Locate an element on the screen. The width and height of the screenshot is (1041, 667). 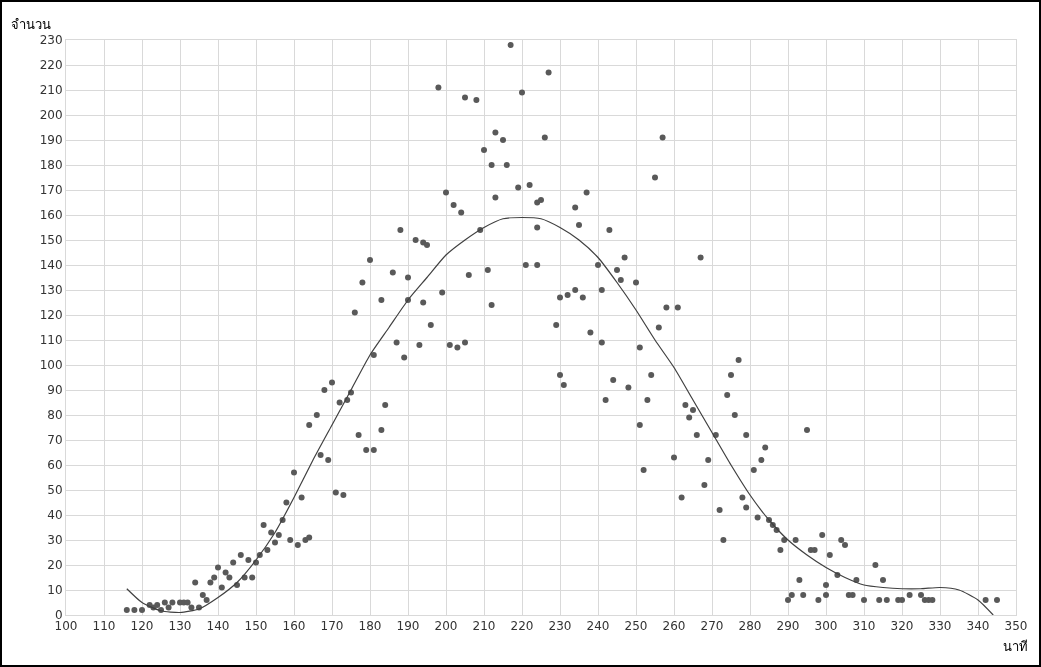
x-tick-label: 250 is located at coordinates (636, 626).